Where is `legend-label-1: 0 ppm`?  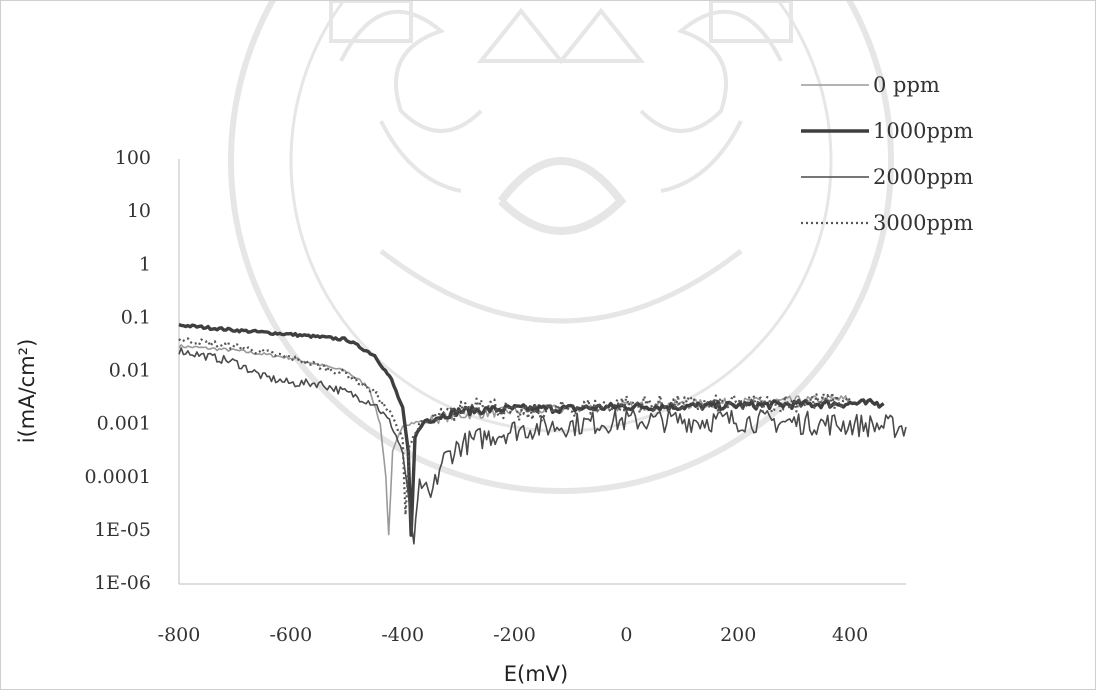 legend-label-1: 0 ppm is located at coordinates (906, 85).